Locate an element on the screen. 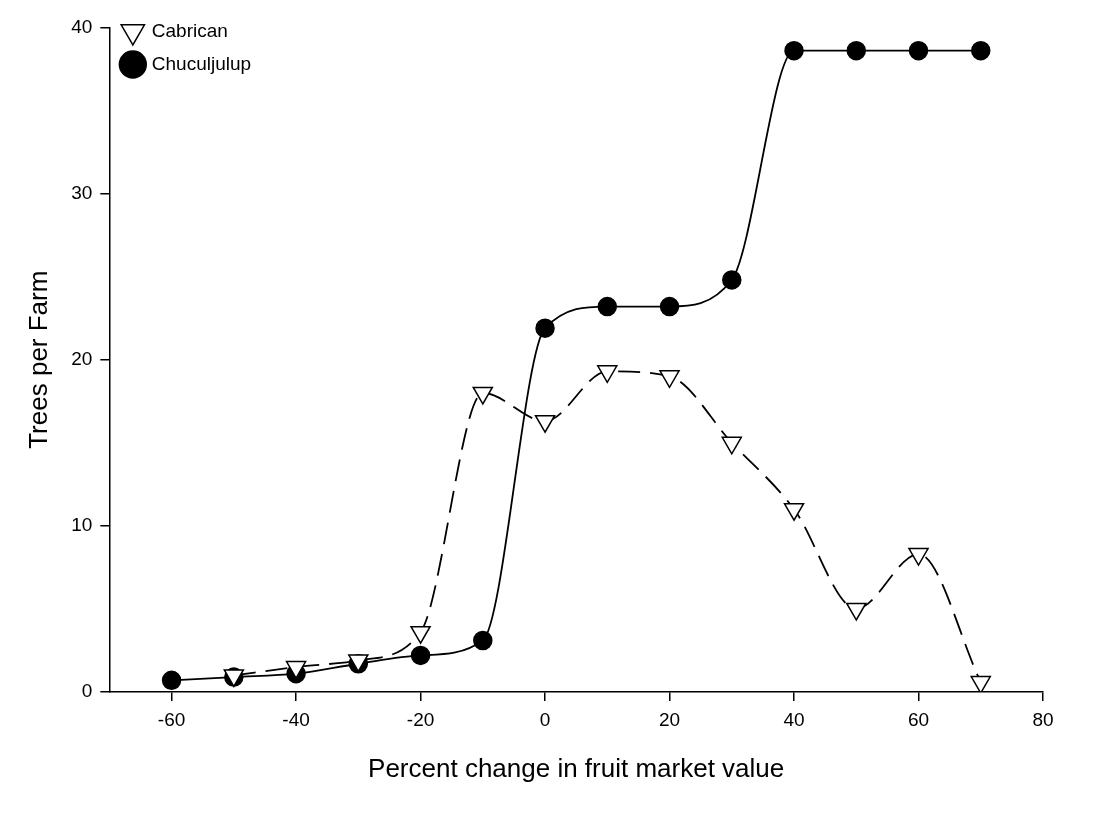 This screenshot has width=1101, height=813. legend-label: Cabrican is located at coordinates (189, 30).